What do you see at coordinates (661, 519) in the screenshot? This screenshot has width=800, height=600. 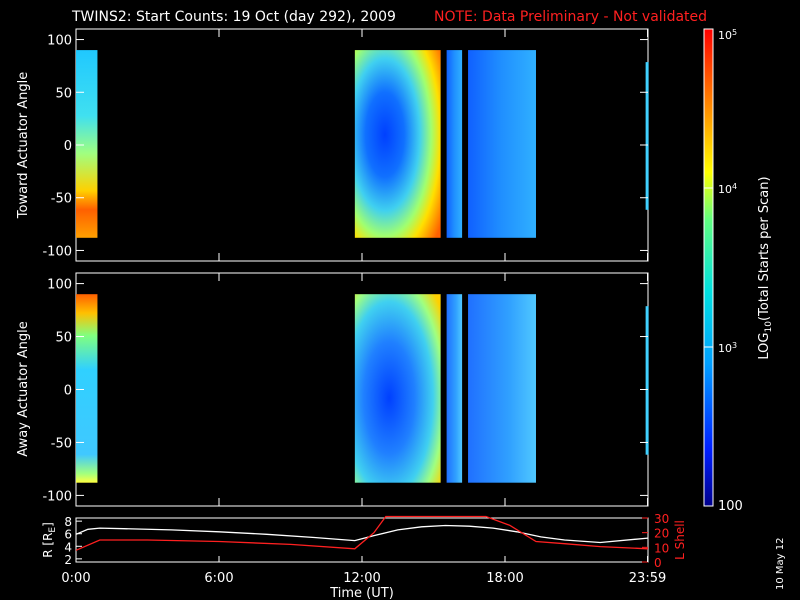 I see `orbit-ytick-right-label: 30` at bounding box center [661, 519].